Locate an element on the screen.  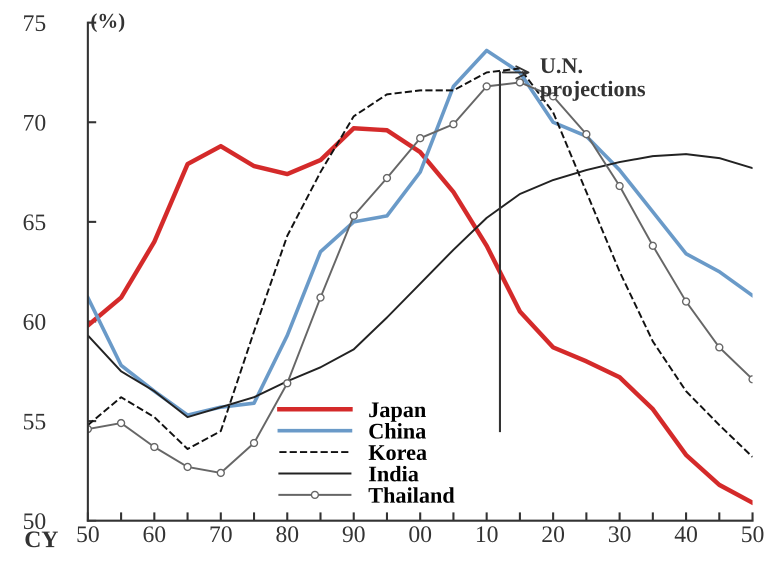
y-tick-label: 60 is located at coordinates (35, 322).